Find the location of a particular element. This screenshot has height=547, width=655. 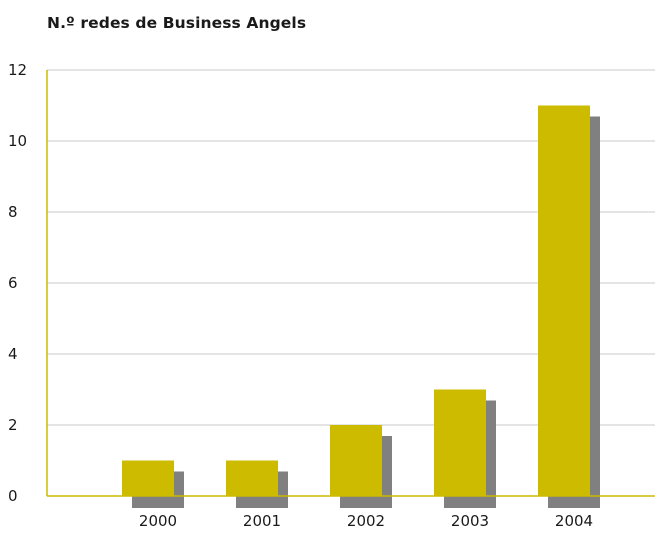

bar-shadow-2003 is located at coordinates (491, 448).